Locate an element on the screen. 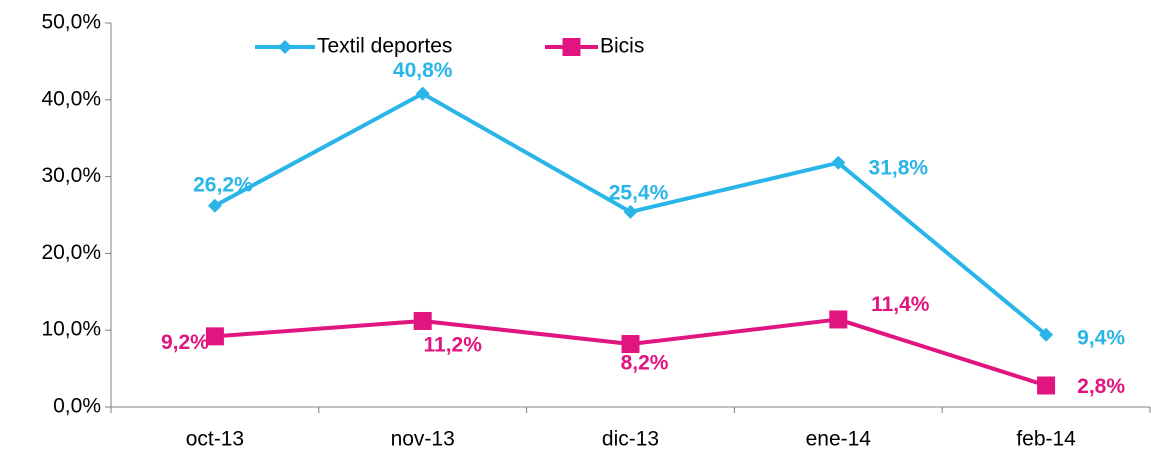  y-tick-label: 30,0% is located at coordinates (71, 175).